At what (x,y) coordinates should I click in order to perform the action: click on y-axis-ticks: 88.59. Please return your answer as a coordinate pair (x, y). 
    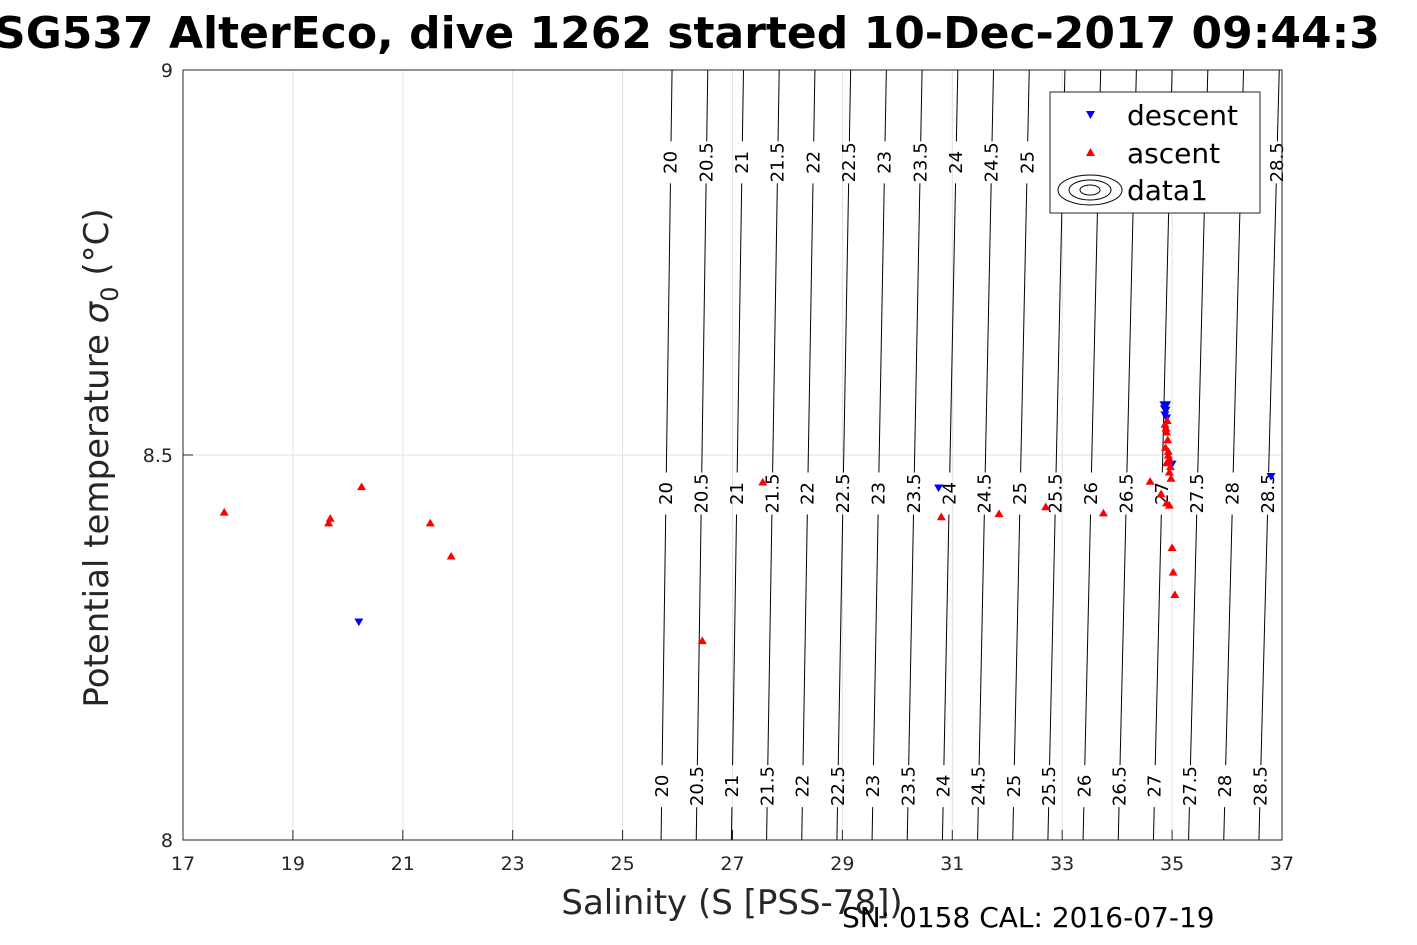
    Looking at the image, I should click on (168, 456).